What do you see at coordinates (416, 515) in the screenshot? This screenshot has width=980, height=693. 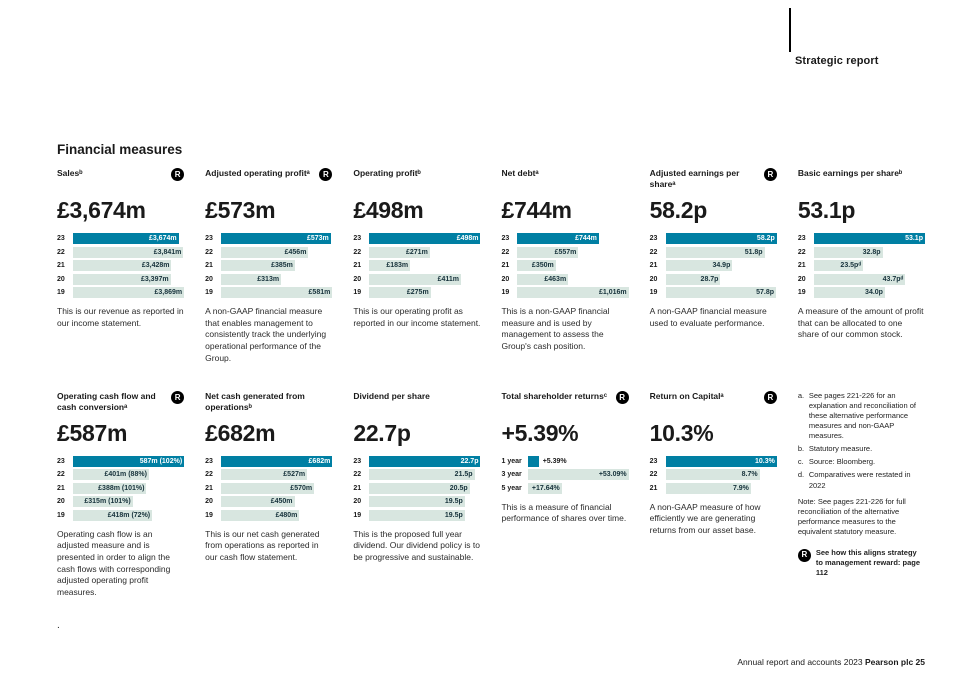 I see `bar-row: 19 19.5p` at bounding box center [416, 515].